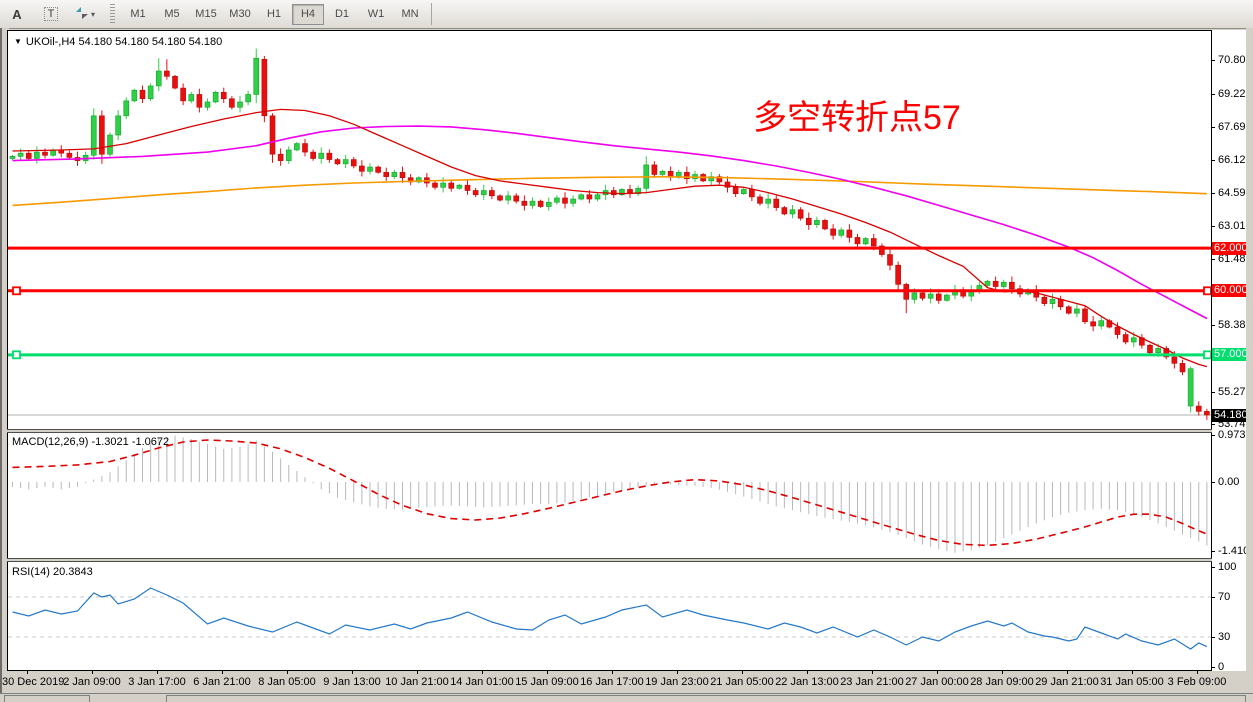  Describe the element at coordinates (1235, 93) in the screenshot. I see `price-tick-label: 69.225` at that location.